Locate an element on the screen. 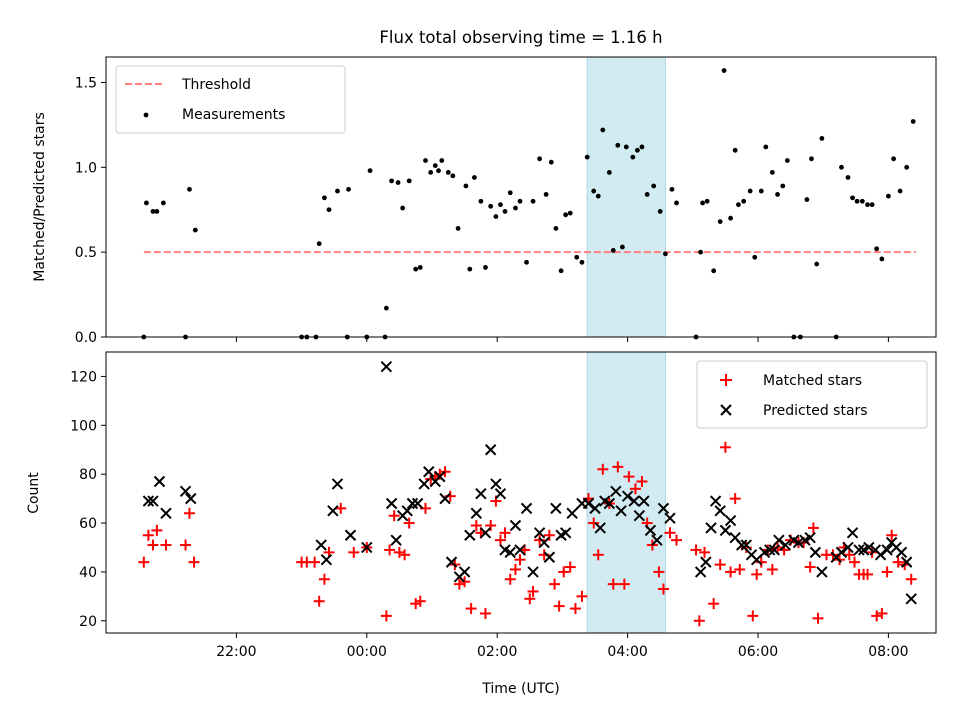 The width and height of the screenshot is (960, 720). observing-window-span-count is located at coordinates (626, 492).